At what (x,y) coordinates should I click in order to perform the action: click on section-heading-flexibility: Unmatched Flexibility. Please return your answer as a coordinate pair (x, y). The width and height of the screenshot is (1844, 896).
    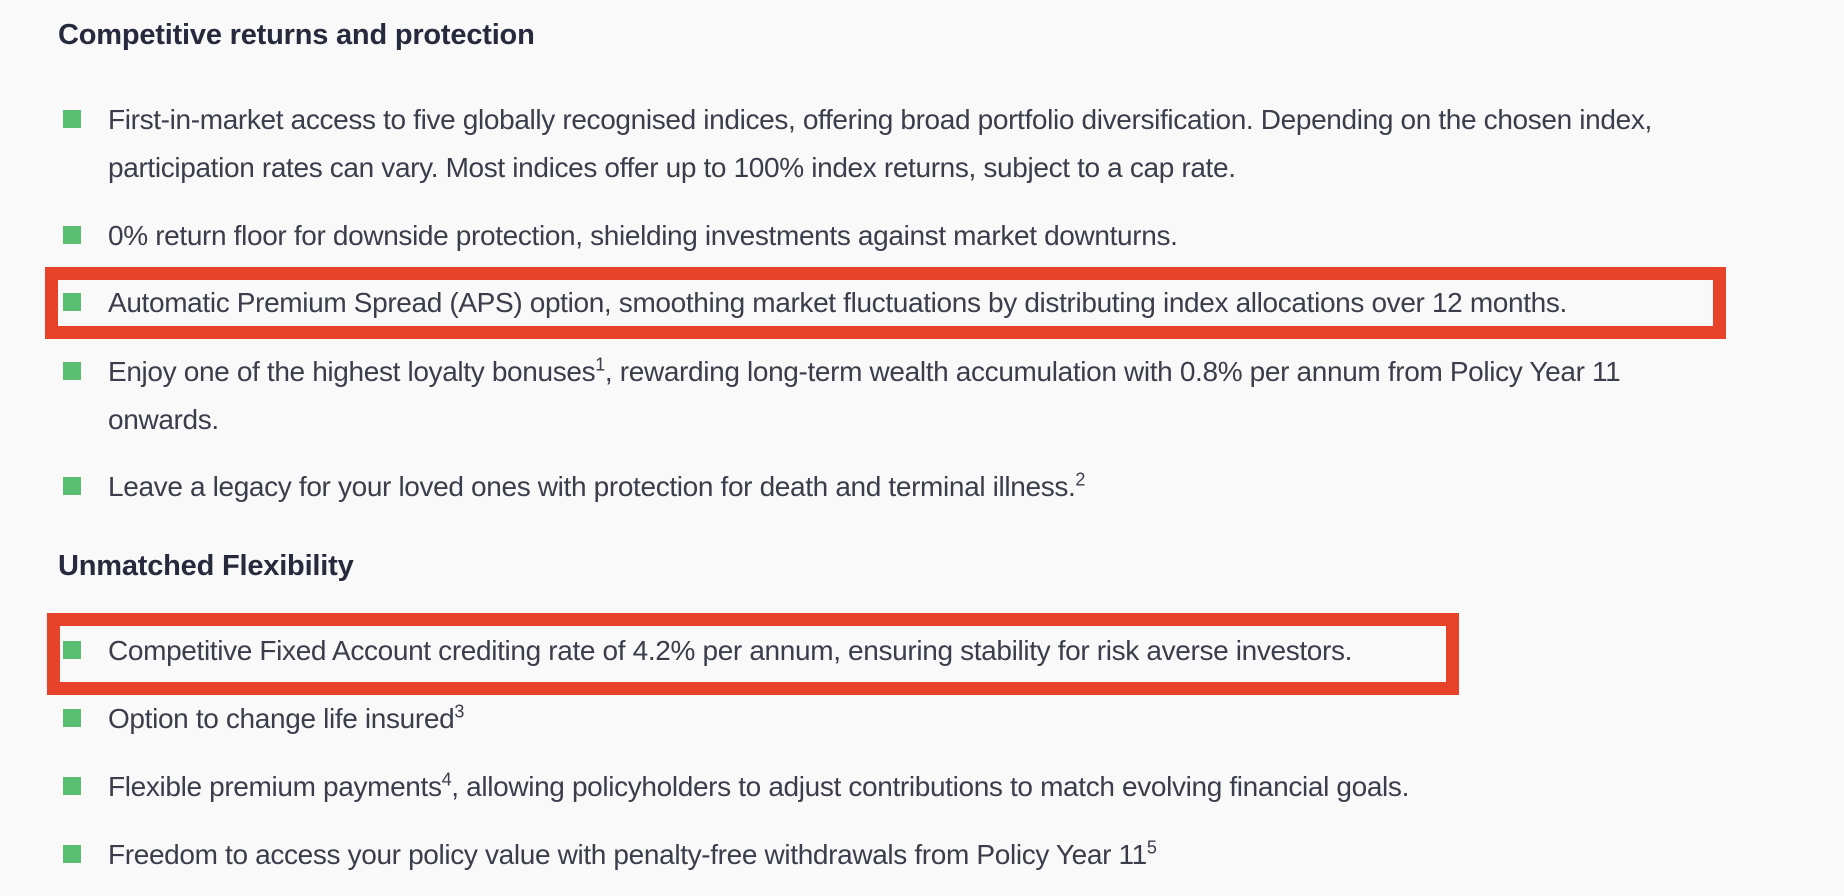
    Looking at the image, I should click on (206, 566).